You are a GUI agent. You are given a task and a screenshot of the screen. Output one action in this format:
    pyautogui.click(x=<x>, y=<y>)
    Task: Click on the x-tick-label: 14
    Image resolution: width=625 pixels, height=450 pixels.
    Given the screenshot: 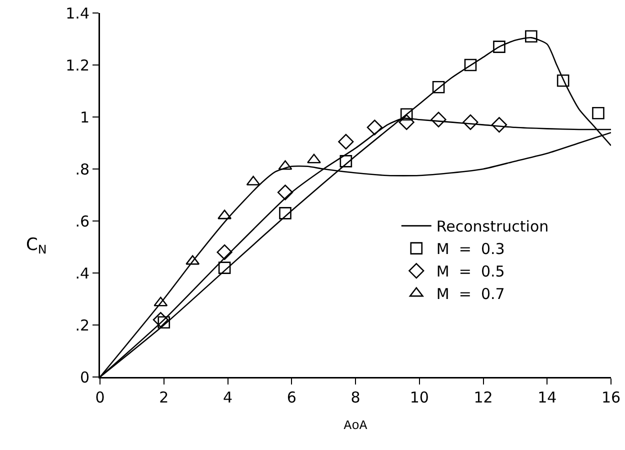 What is the action you would take?
    pyautogui.click(x=547, y=397)
    